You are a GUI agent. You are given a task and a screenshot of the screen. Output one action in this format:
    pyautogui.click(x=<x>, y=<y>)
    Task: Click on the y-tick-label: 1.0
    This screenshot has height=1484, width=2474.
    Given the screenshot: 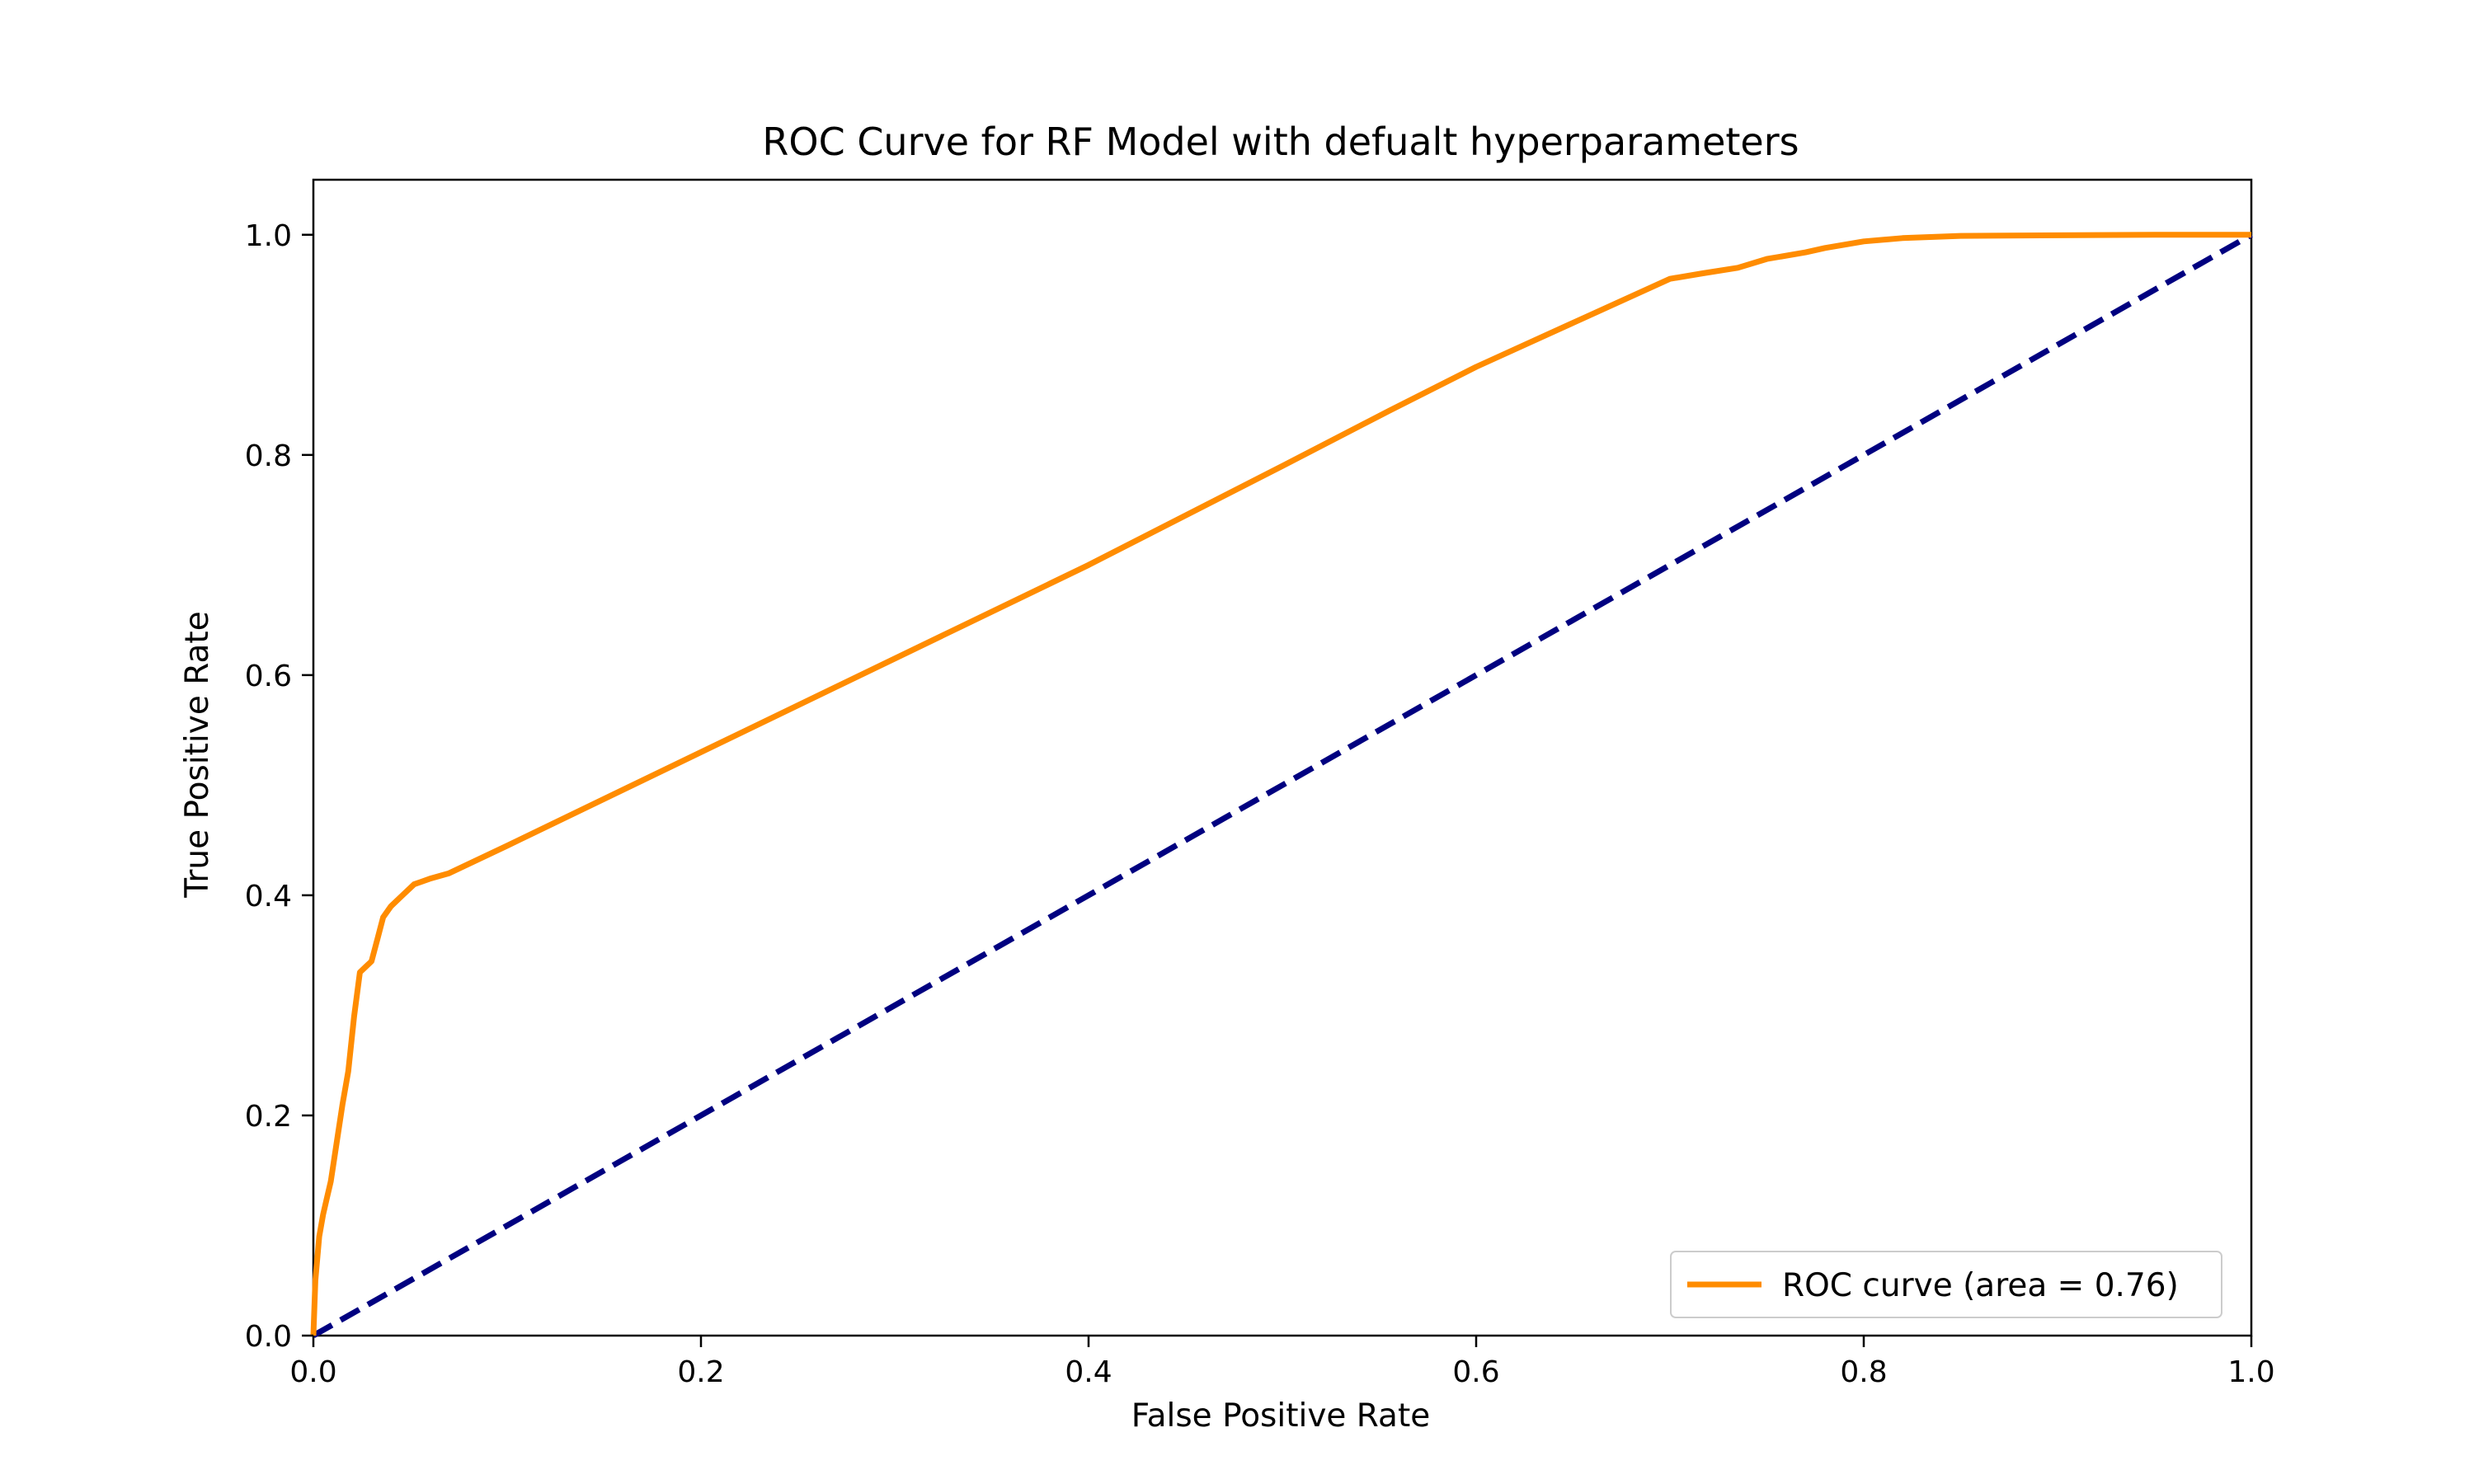 What is the action you would take?
    pyautogui.click(x=268, y=236)
    